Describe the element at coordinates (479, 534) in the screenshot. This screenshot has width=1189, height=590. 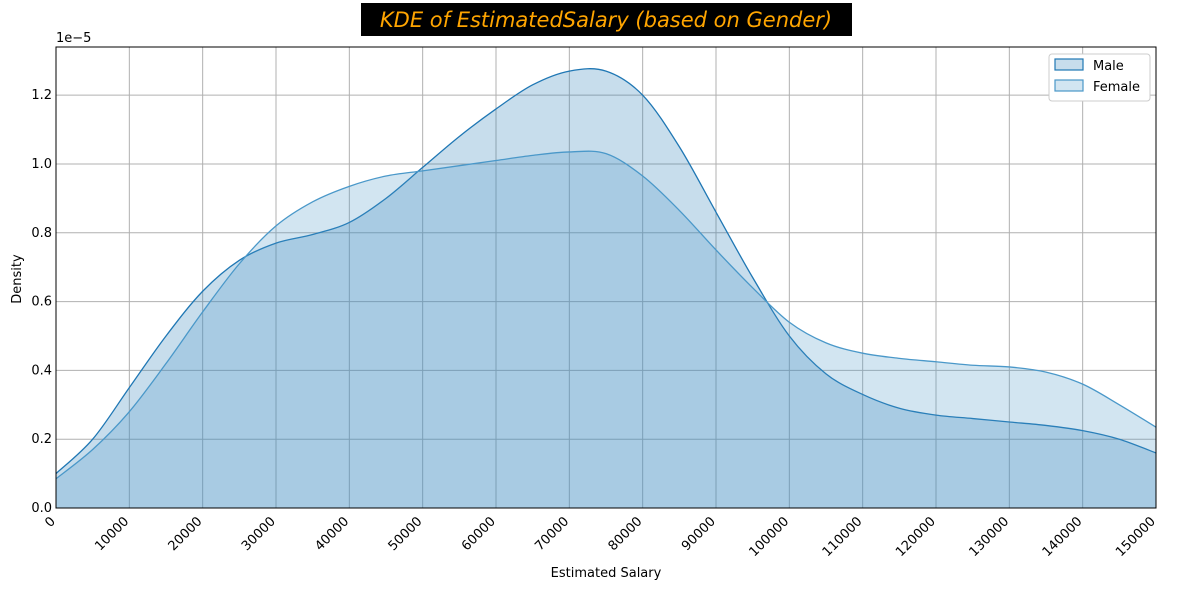
I see `x-tick-label: 60000` at that location.